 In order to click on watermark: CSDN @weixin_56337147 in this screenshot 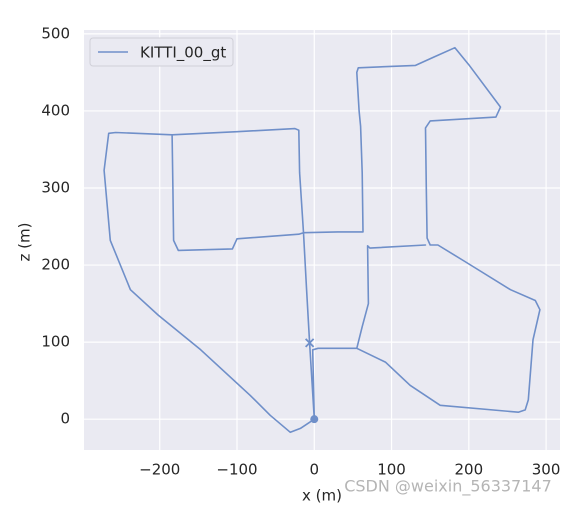, I will do `click(448, 487)`.